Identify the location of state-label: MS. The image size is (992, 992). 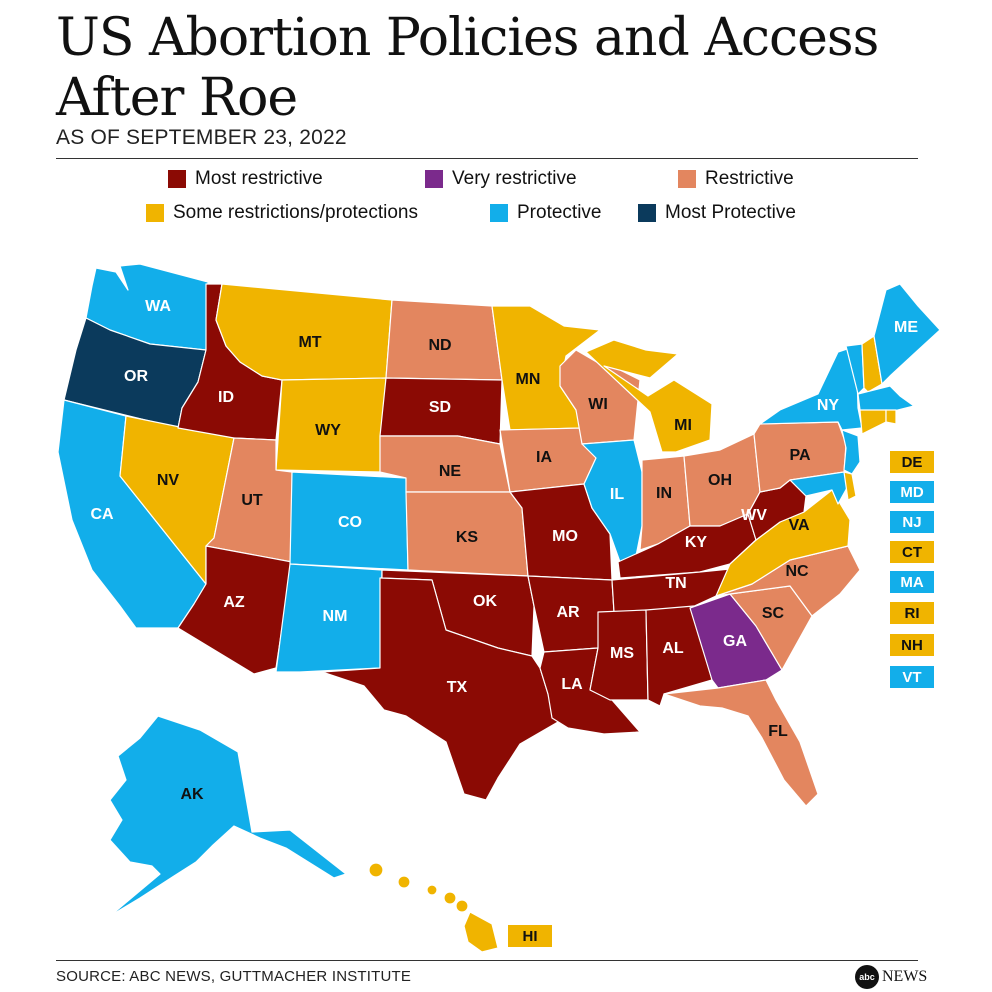
(622, 653).